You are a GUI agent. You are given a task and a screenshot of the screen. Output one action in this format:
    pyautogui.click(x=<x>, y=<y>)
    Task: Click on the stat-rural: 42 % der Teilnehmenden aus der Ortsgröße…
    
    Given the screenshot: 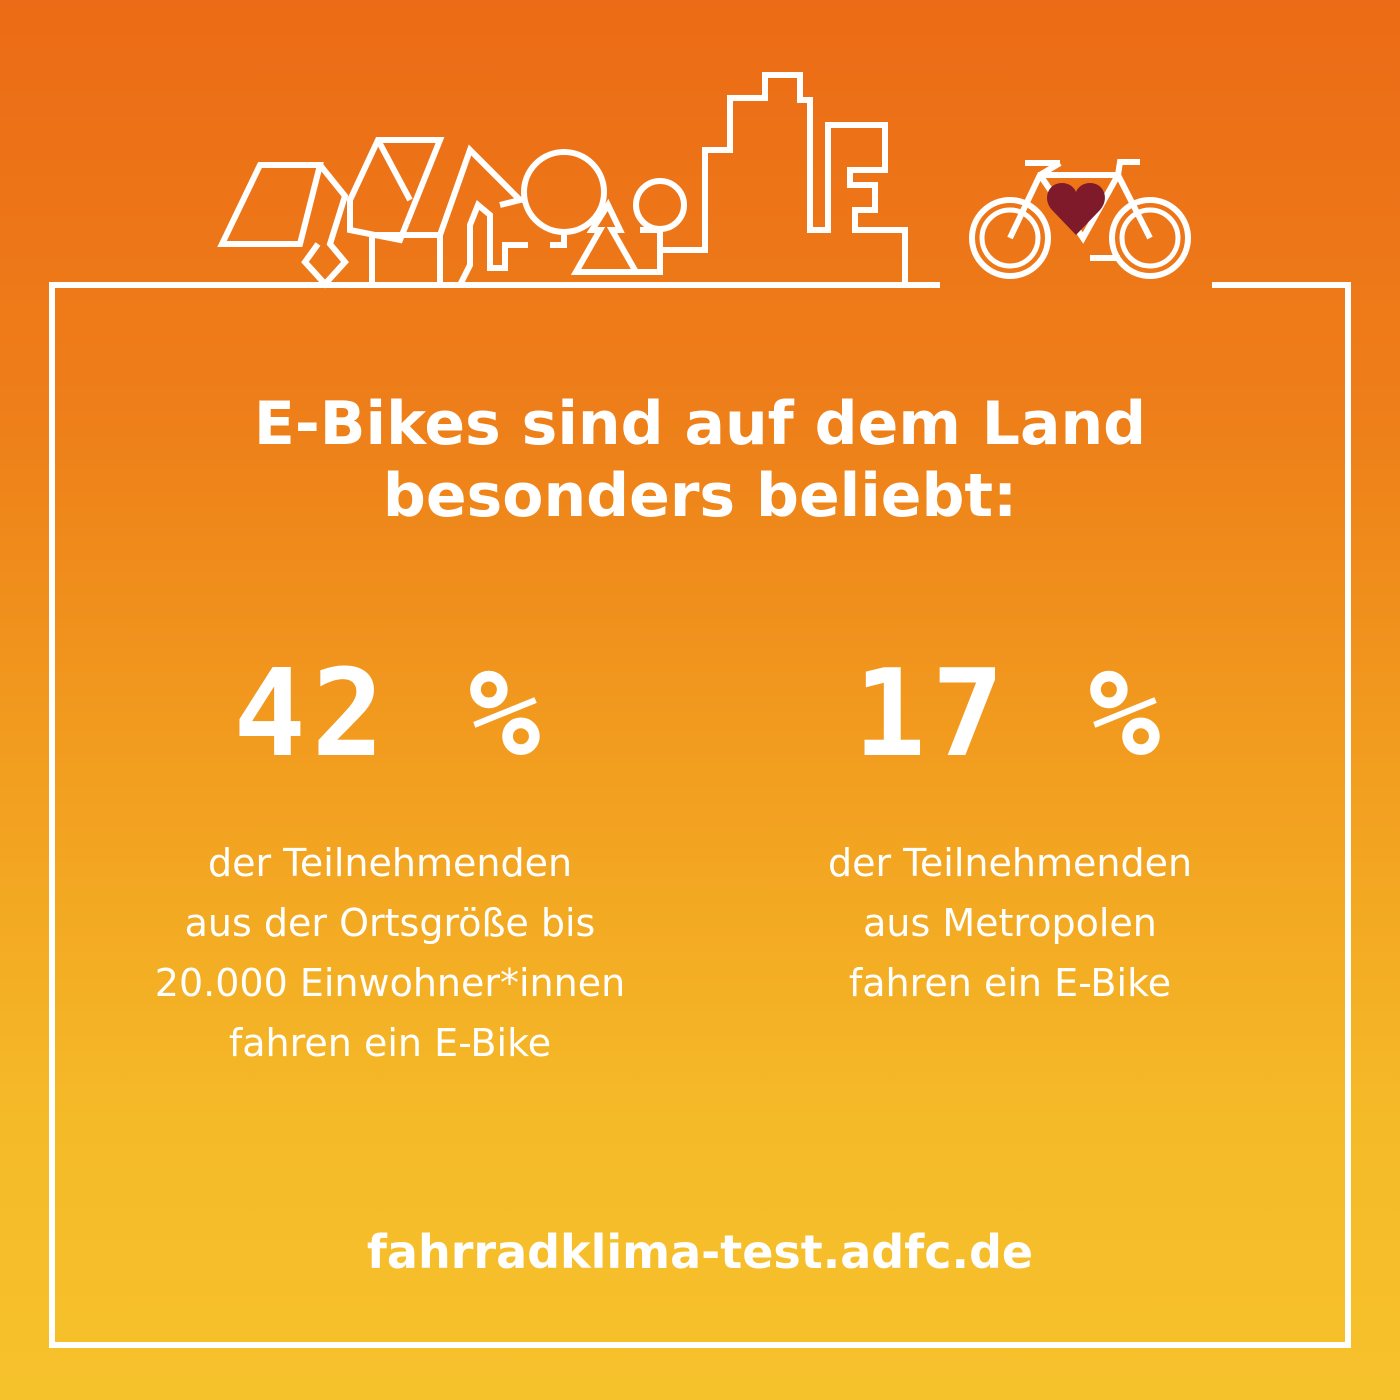 What is the action you would take?
    pyautogui.click(x=390, y=864)
    